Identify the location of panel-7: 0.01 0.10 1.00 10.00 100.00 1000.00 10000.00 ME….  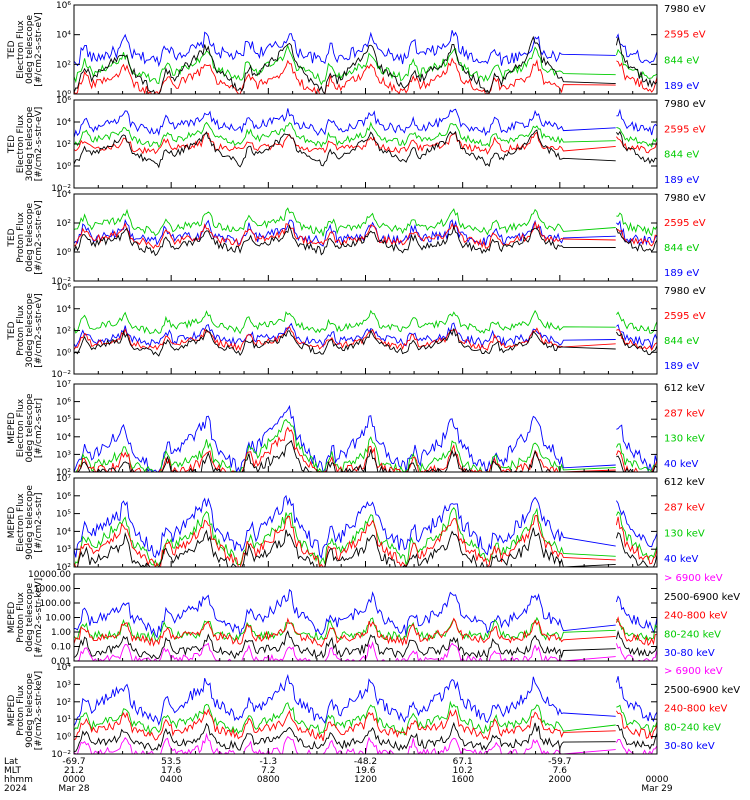
(373, 618).